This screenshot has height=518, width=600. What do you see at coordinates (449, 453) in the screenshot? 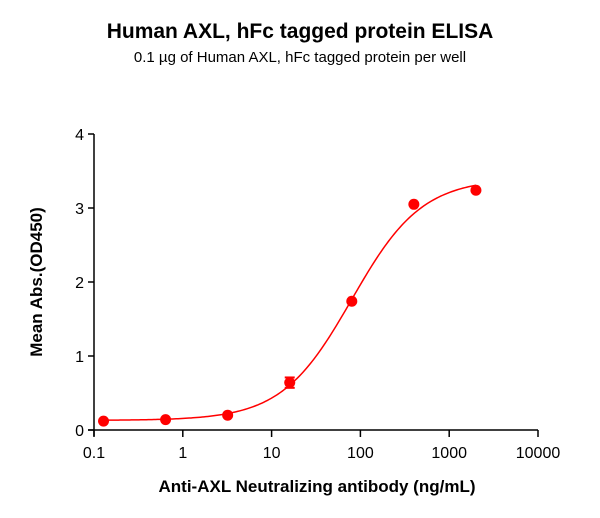
I see `x-tick-label: 1000` at bounding box center [449, 453].